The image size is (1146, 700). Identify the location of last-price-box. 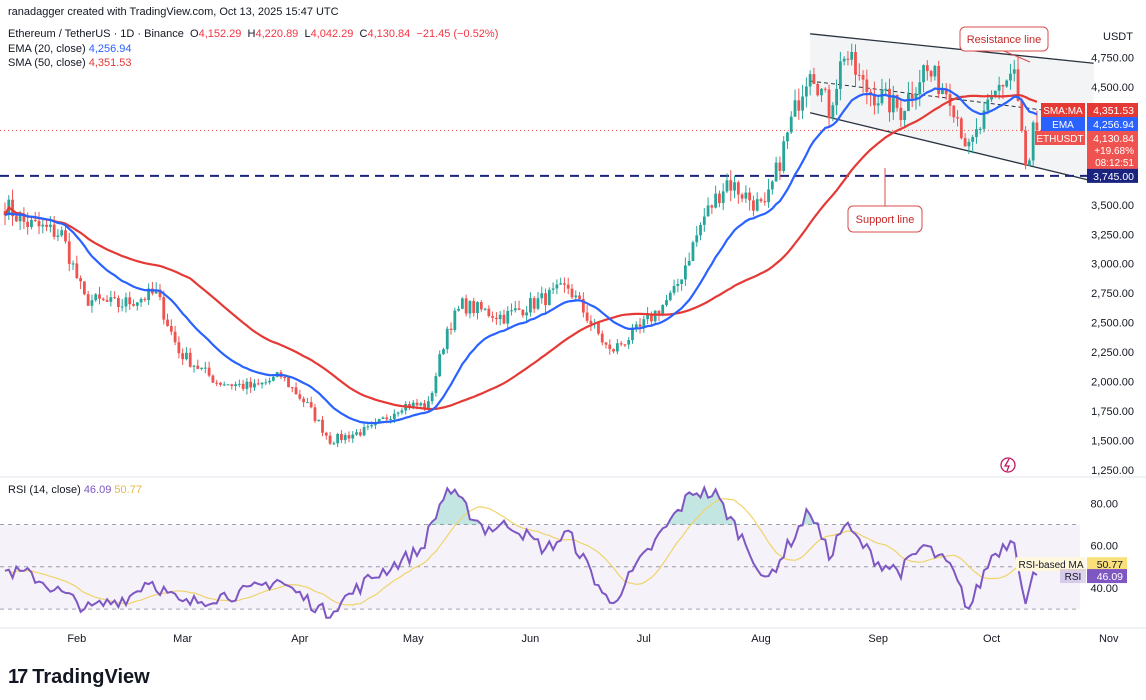
(1112, 150).